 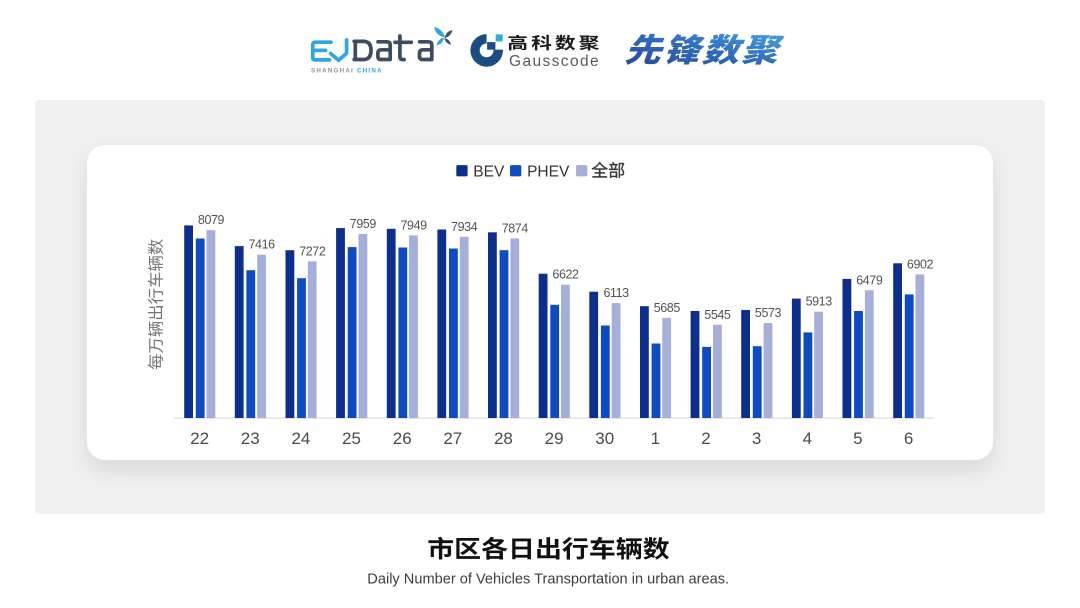 I want to click on svg-text: BEV, so click(x=489, y=171).